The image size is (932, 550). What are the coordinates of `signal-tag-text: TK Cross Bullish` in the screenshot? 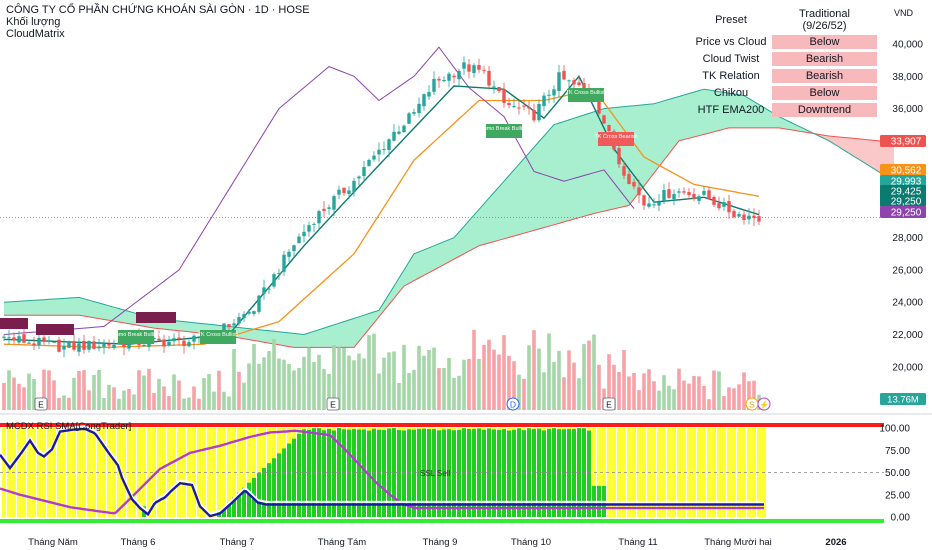 It's located at (218, 335).